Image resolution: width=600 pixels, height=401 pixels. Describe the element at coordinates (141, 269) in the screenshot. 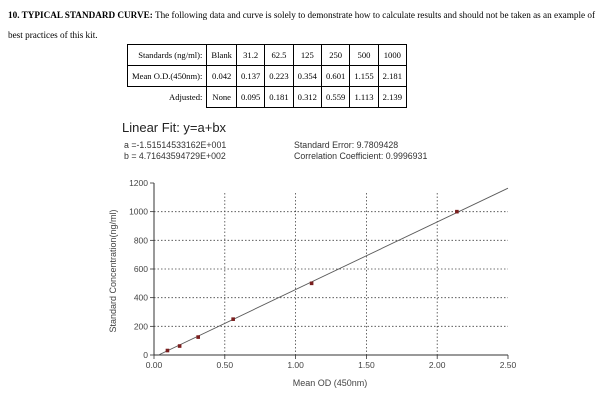

I see `y-tick-label: 600` at that location.